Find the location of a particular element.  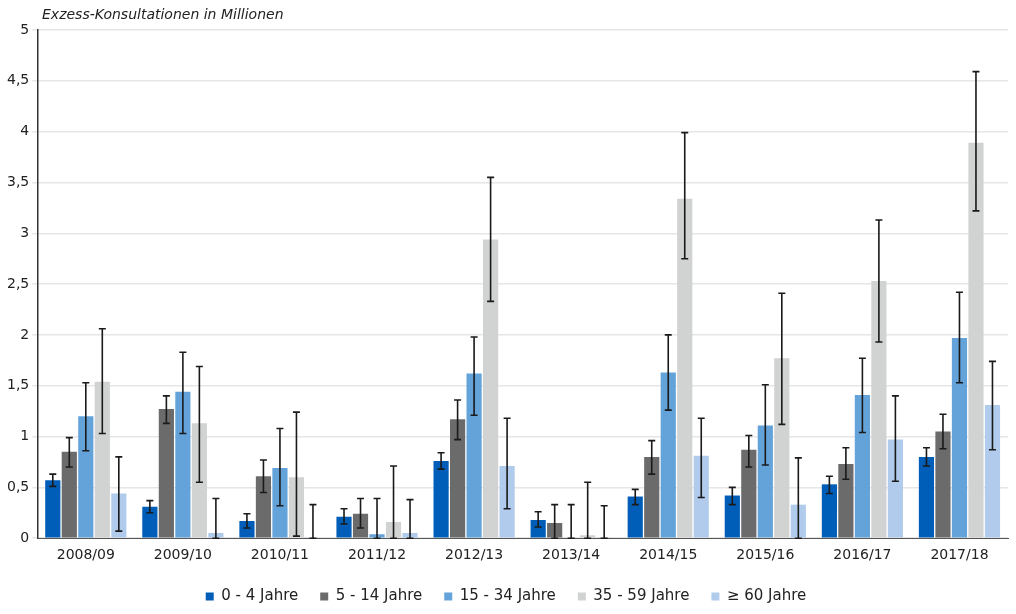

y-tick-label: 4,5 is located at coordinates (18, 79).